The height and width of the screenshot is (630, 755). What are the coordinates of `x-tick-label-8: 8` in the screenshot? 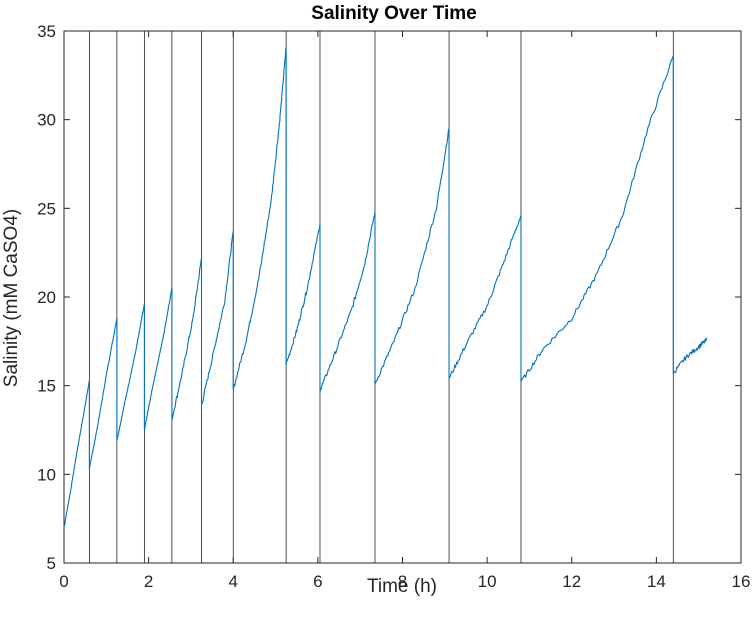 It's located at (402, 581).